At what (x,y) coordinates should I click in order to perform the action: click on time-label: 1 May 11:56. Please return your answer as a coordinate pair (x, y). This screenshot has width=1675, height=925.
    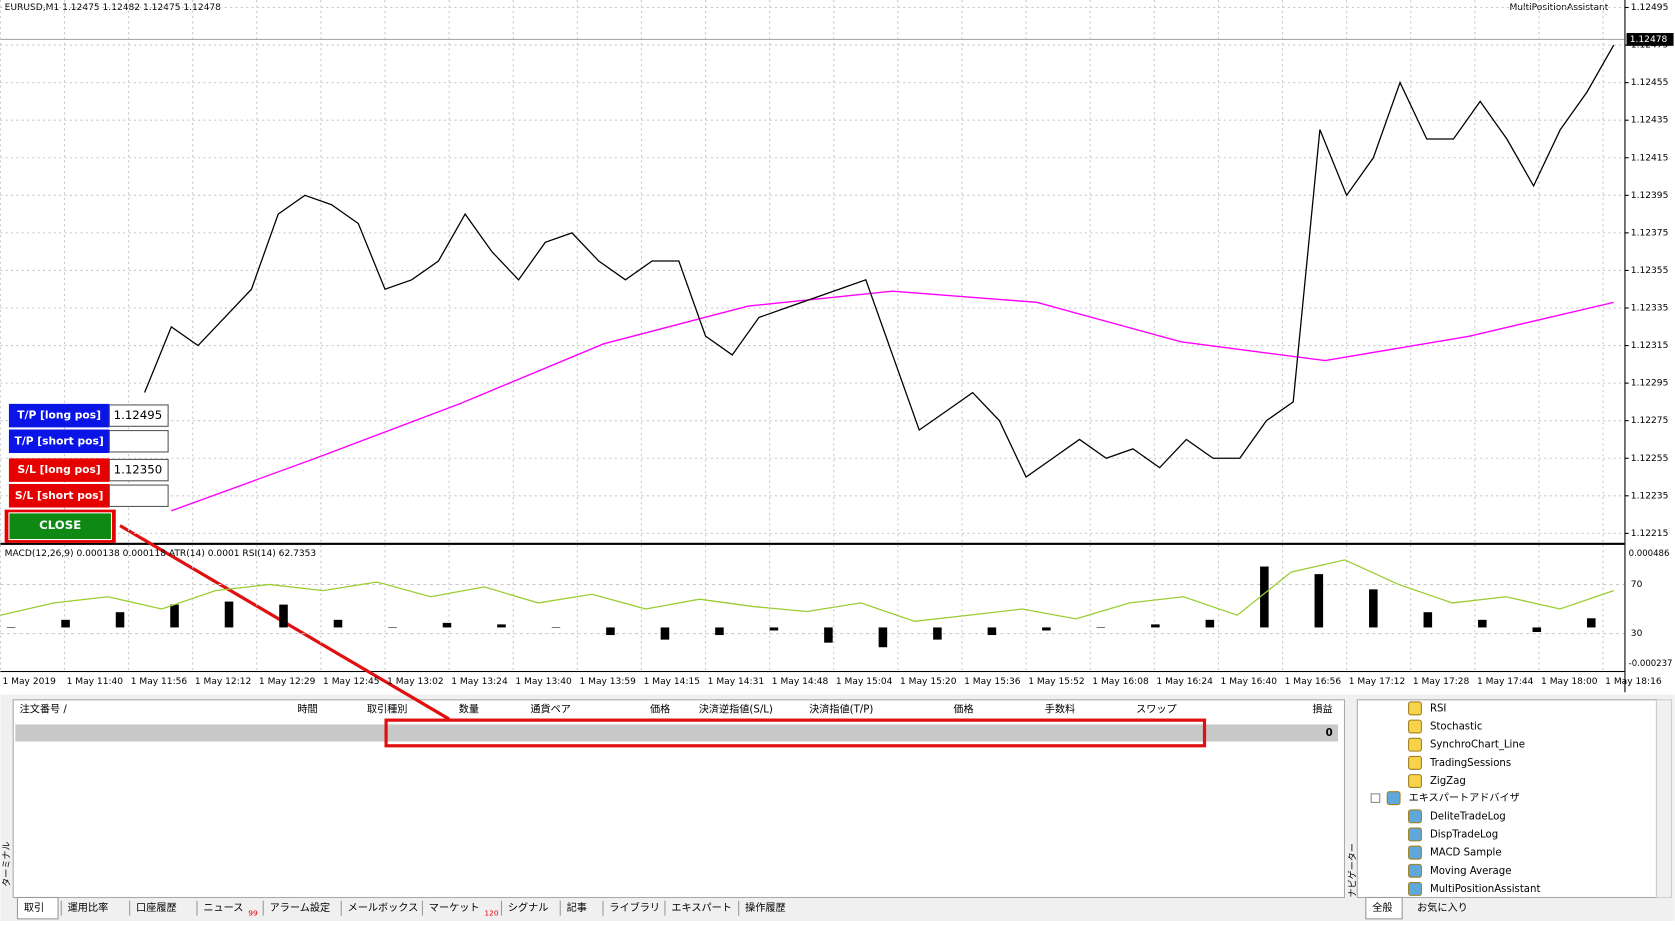
    Looking at the image, I should click on (159, 682).